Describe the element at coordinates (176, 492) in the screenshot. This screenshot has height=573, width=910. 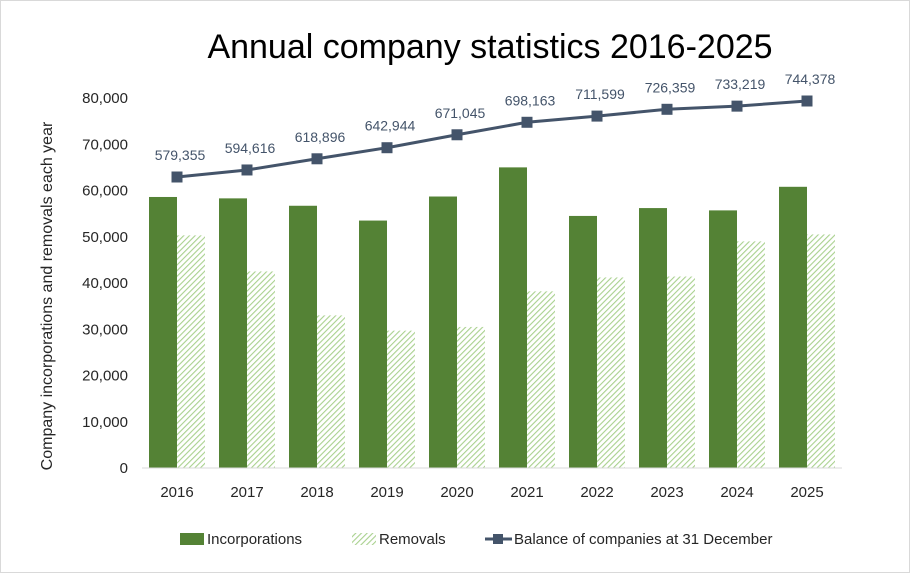
I see `x-tick-label: 2016` at that location.